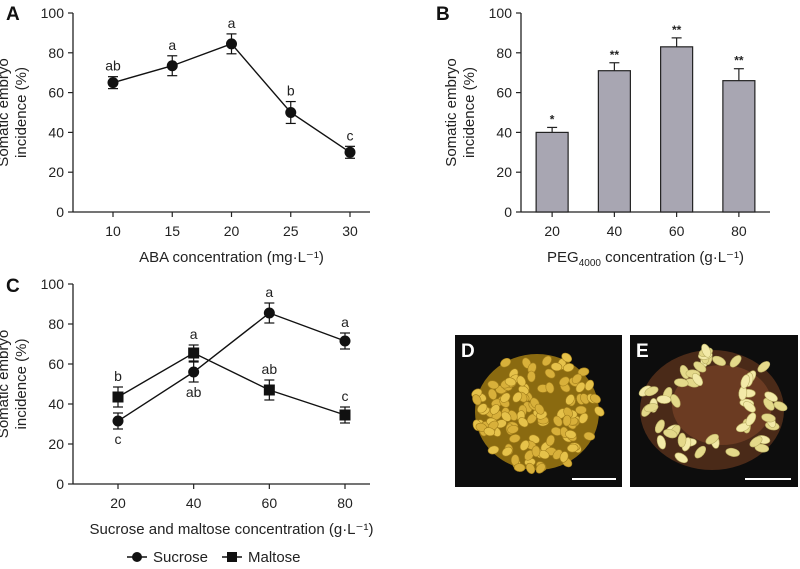 This screenshot has height=569, width=800. Describe the element at coordinates (677, 231) in the screenshot. I see `panel-b-x-tick-label: 60` at that location.